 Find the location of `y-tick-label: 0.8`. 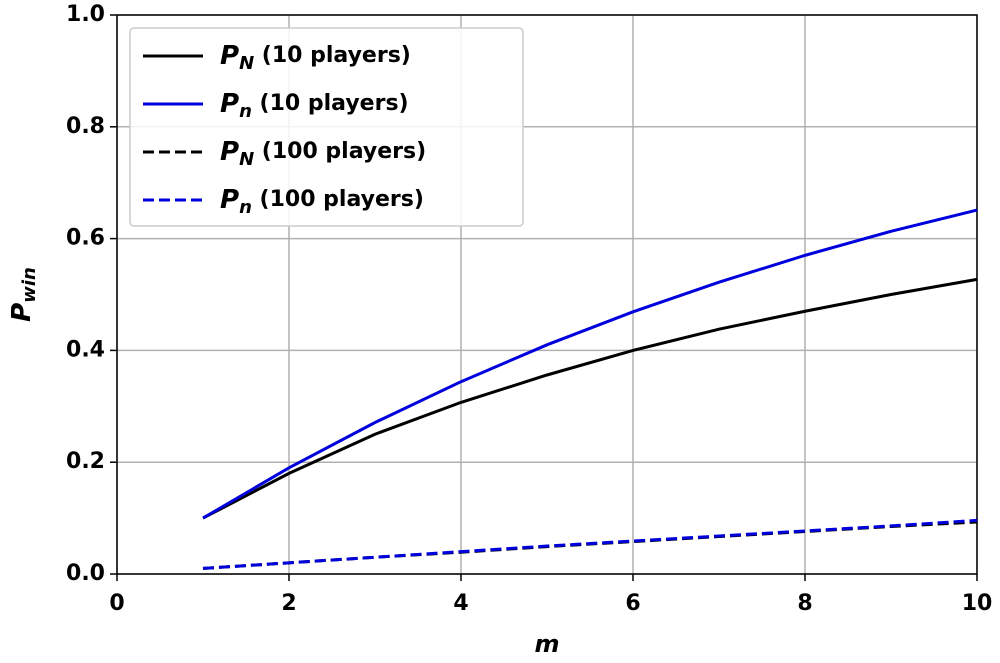

y-tick-label: 0.8 is located at coordinates (85, 126).